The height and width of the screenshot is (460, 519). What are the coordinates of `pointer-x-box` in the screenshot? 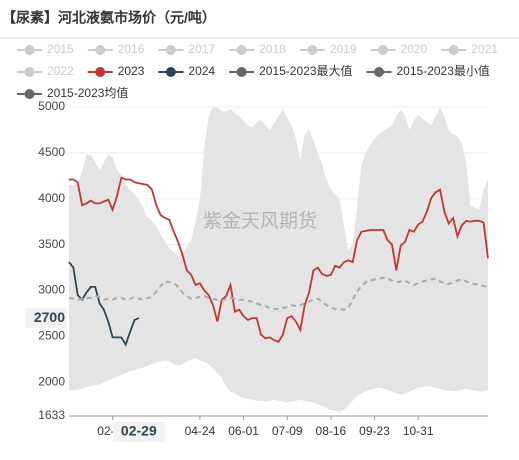 It's located at (138, 432).